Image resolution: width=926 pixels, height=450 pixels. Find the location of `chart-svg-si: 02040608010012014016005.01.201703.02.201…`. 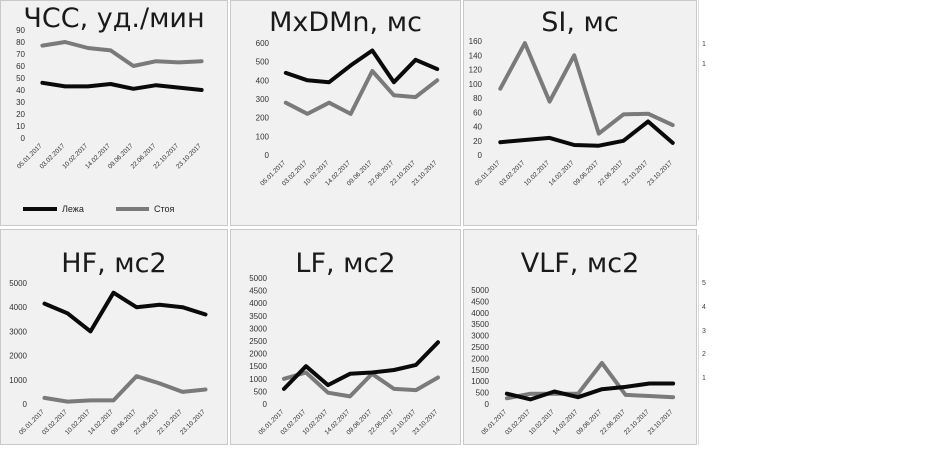

chart-svg-si: 02040608010012014016005.01.201703.02.201… is located at coordinates (572, 112).